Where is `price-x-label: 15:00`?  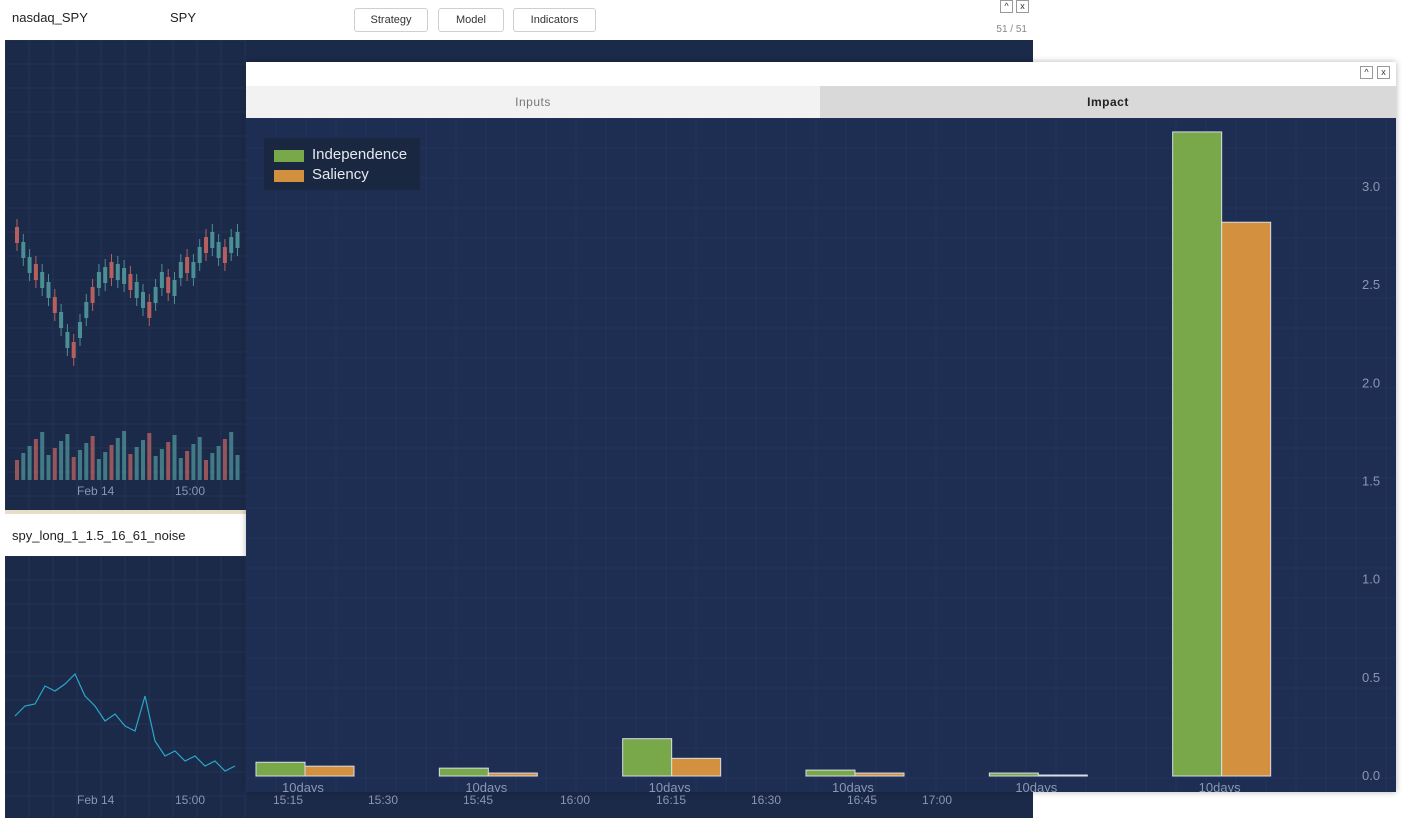
price-x-label: 15:00 is located at coordinates (190, 491).